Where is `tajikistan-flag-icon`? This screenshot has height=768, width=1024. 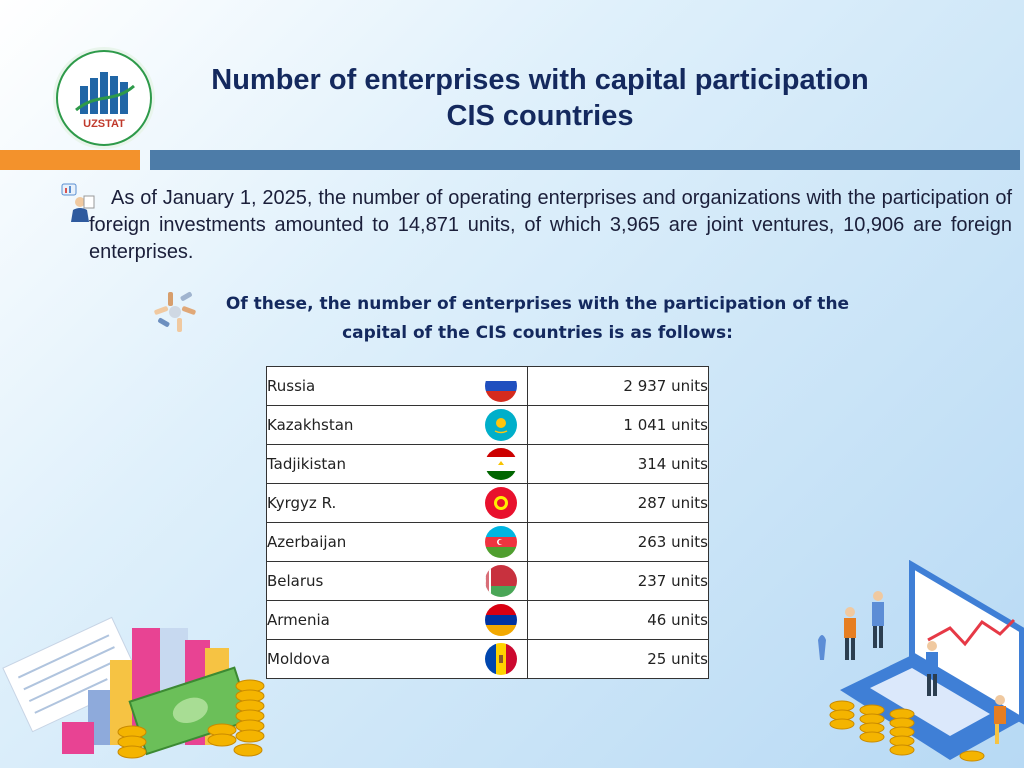
tajikistan-flag-icon is located at coordinates (501, 464).